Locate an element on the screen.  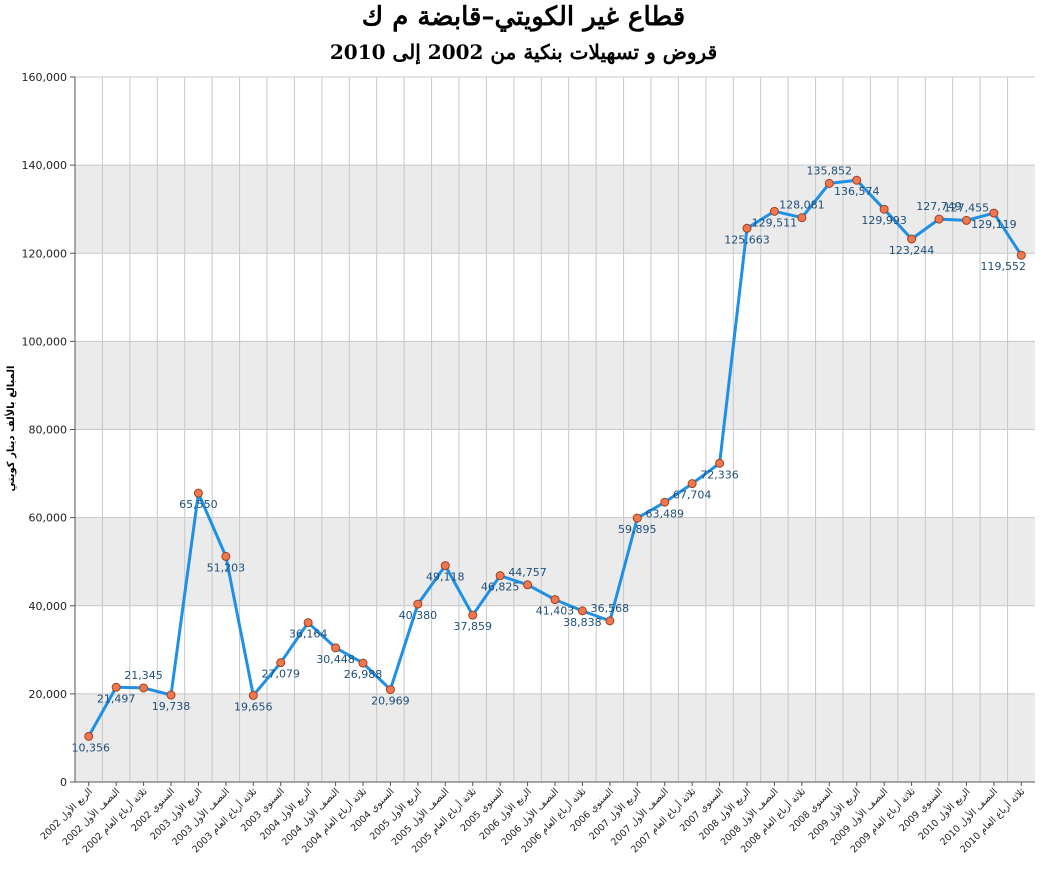
data-label: 59,895 is located at coordinates (637, 529).